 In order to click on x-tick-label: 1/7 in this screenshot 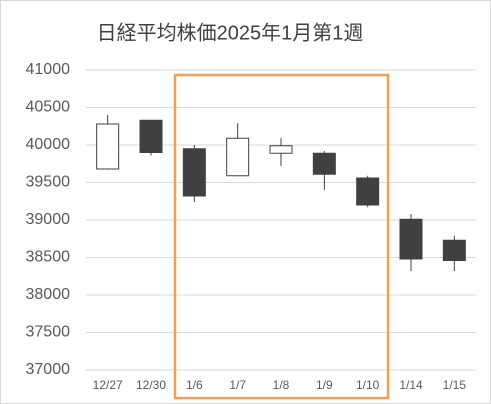, I will do `click(237, 385)`.